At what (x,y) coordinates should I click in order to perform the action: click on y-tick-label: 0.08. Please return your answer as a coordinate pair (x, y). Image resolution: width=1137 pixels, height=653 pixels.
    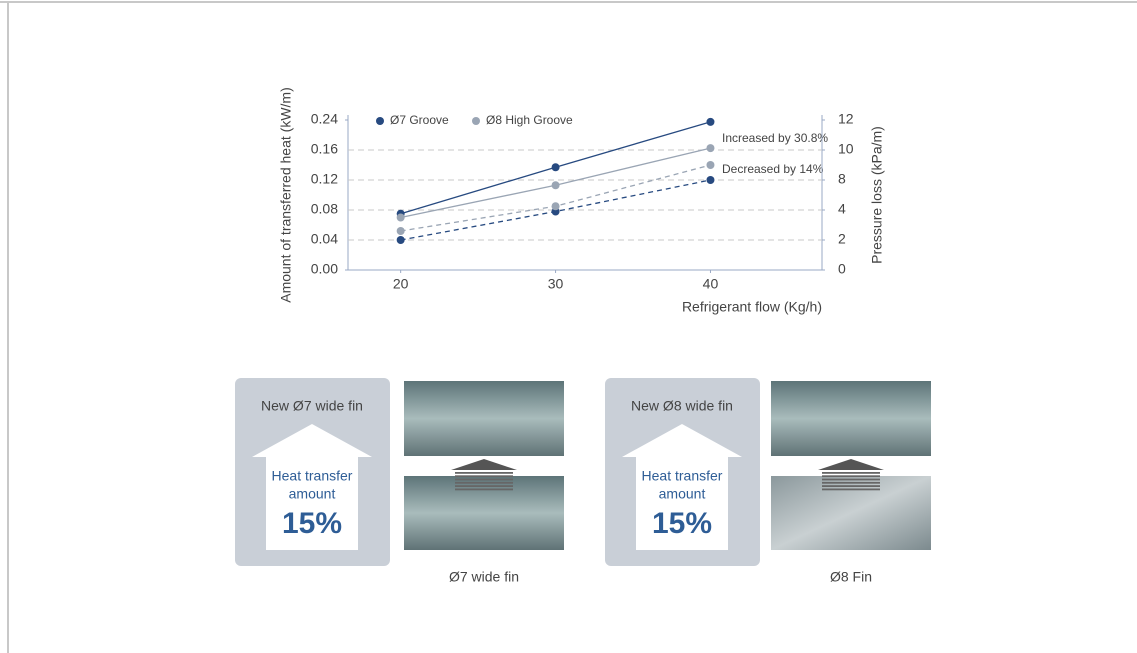
    Looking at the image, I should click on (324, 209).